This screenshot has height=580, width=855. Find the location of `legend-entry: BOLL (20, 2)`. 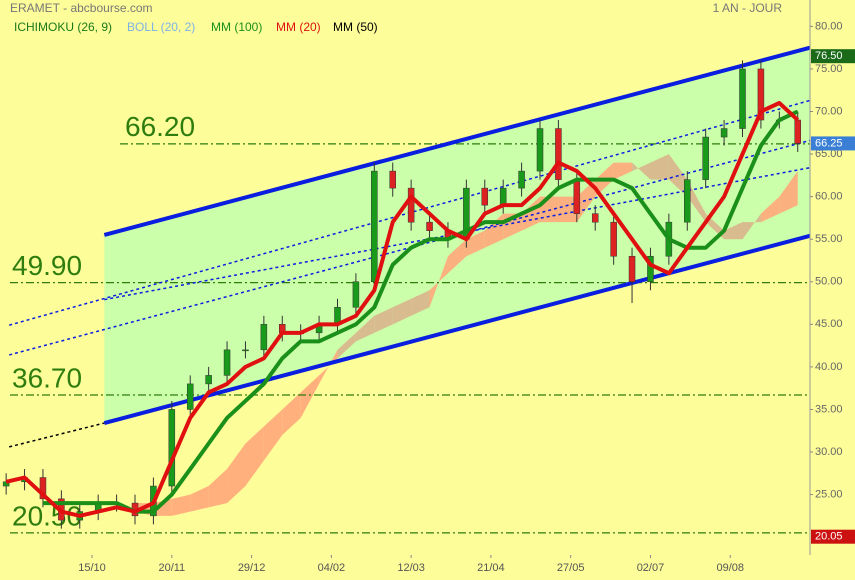

legend-entry: BOLL (20, 2) is located at coordinates (161, 27).